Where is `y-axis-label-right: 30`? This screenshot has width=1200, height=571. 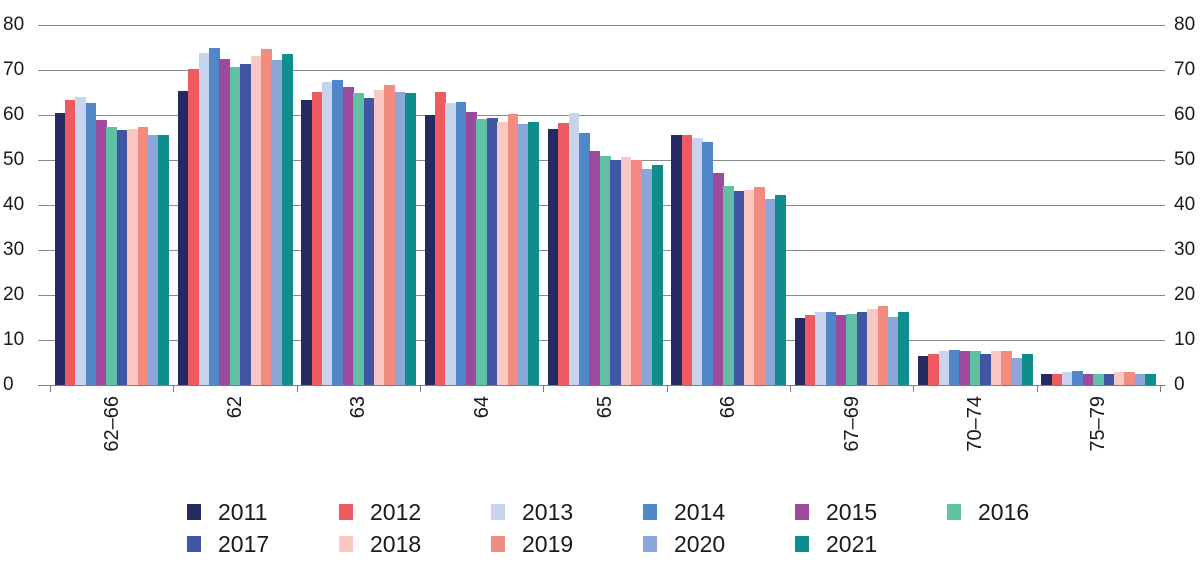 y-axis-label-right: 30 is located at coordinates (1185, 249).